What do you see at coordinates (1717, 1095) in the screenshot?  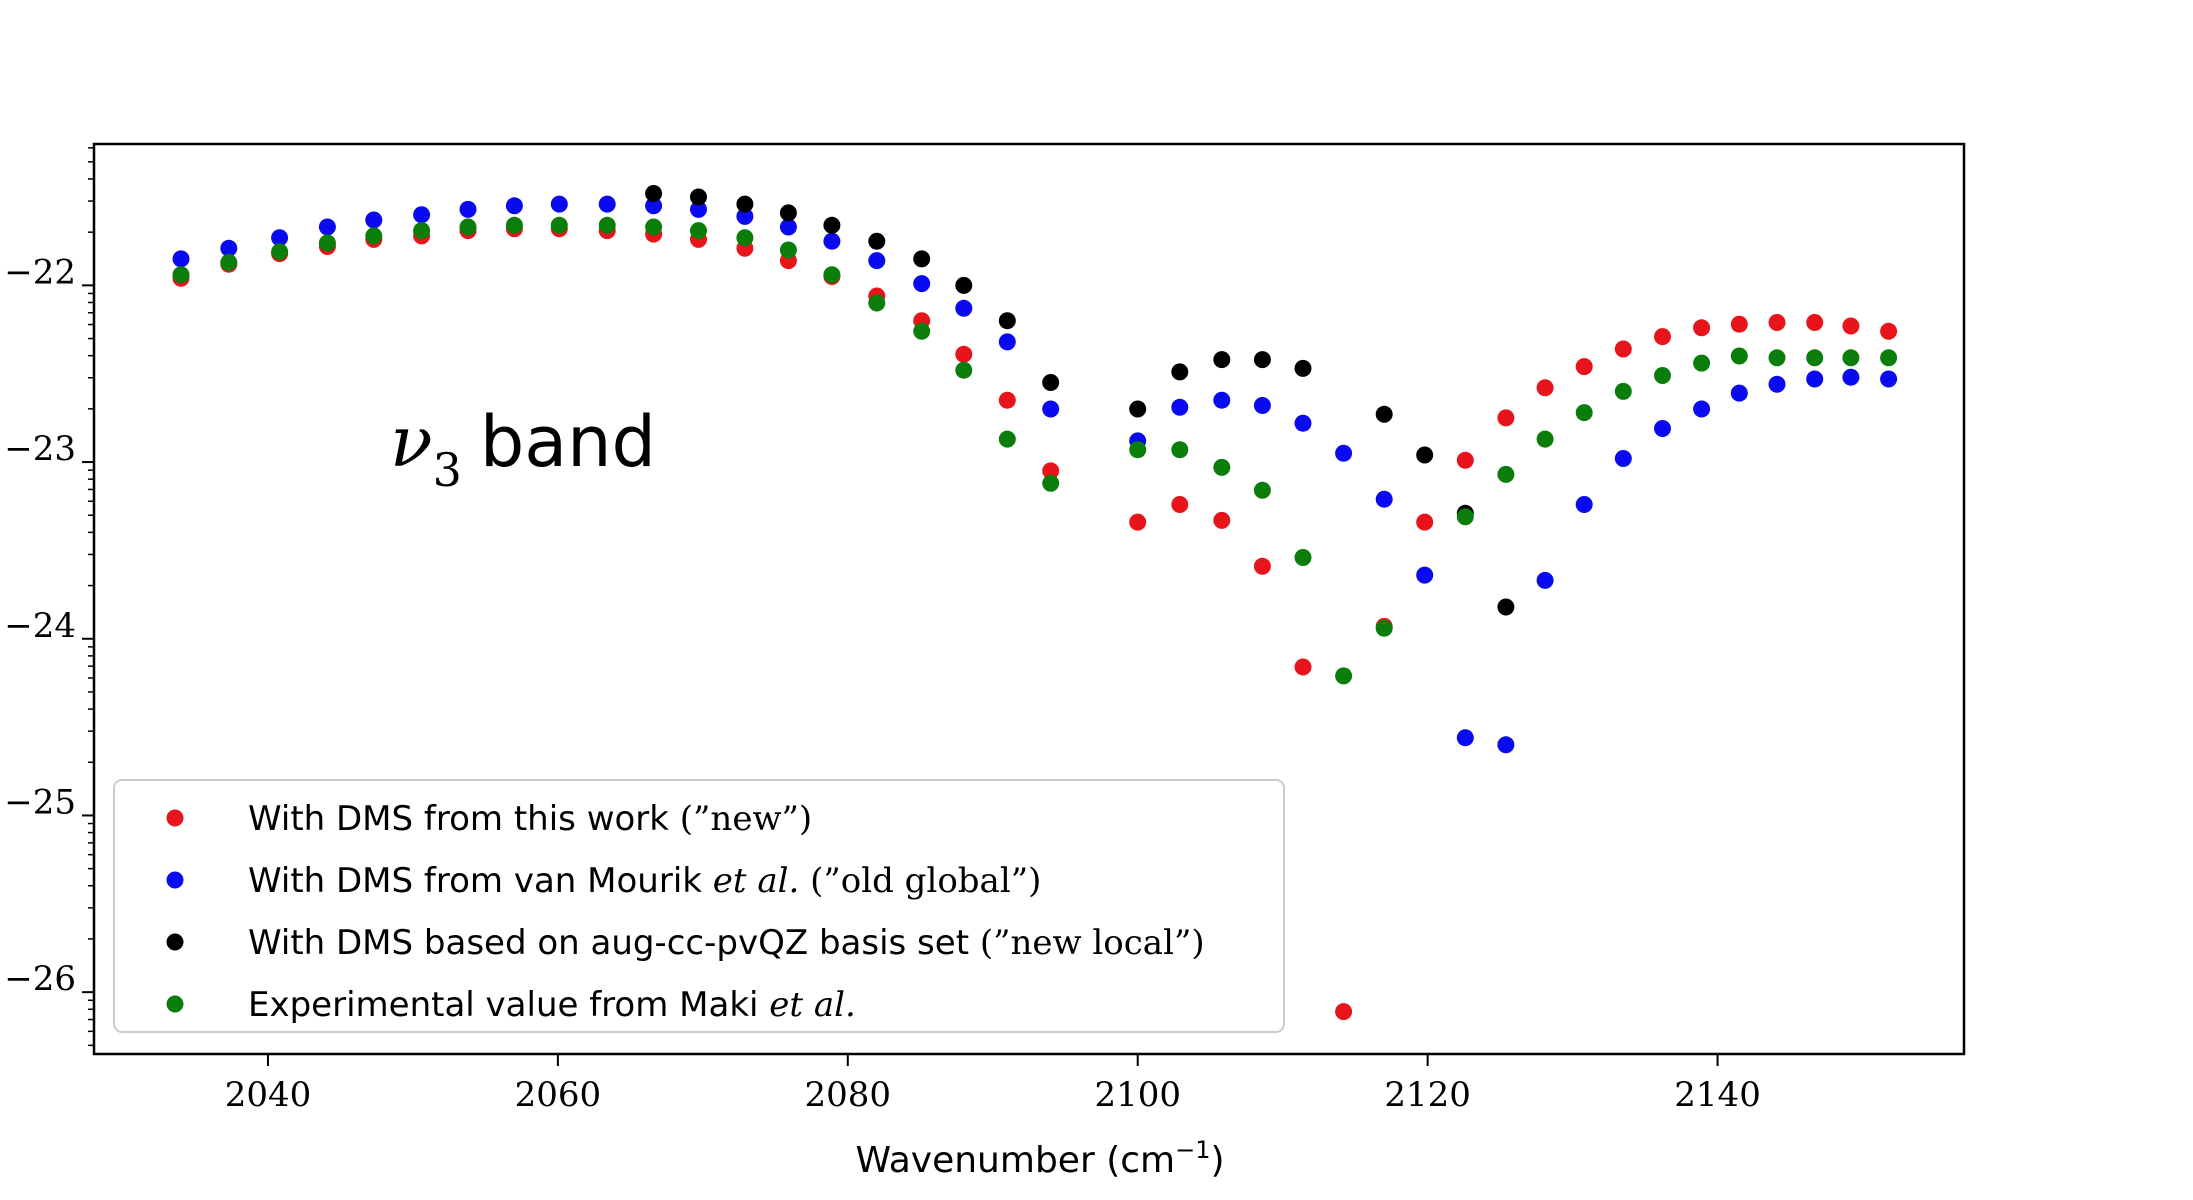 I see `x-tick-label: 2140` at bounding box center [1717, 1095].